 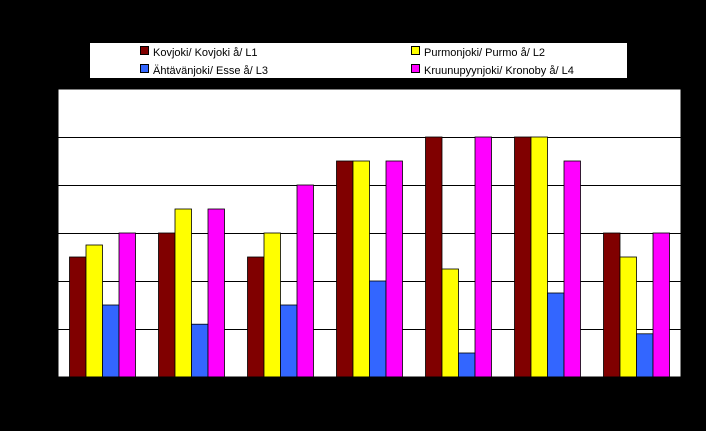 I want to click on bar-series3-group1, so click(x=111, y=341).